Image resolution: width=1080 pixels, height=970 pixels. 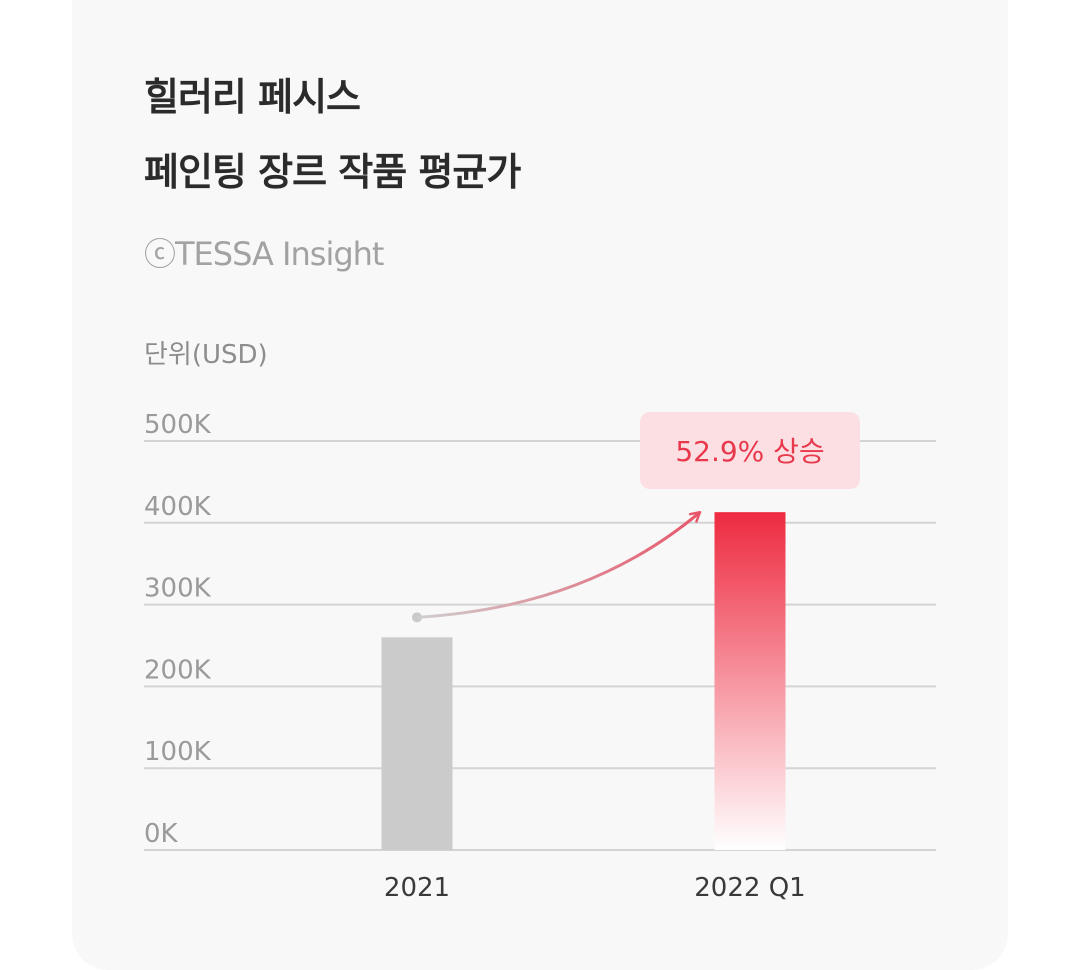 I want to click on growth-badge, so click(x=750, y=450).